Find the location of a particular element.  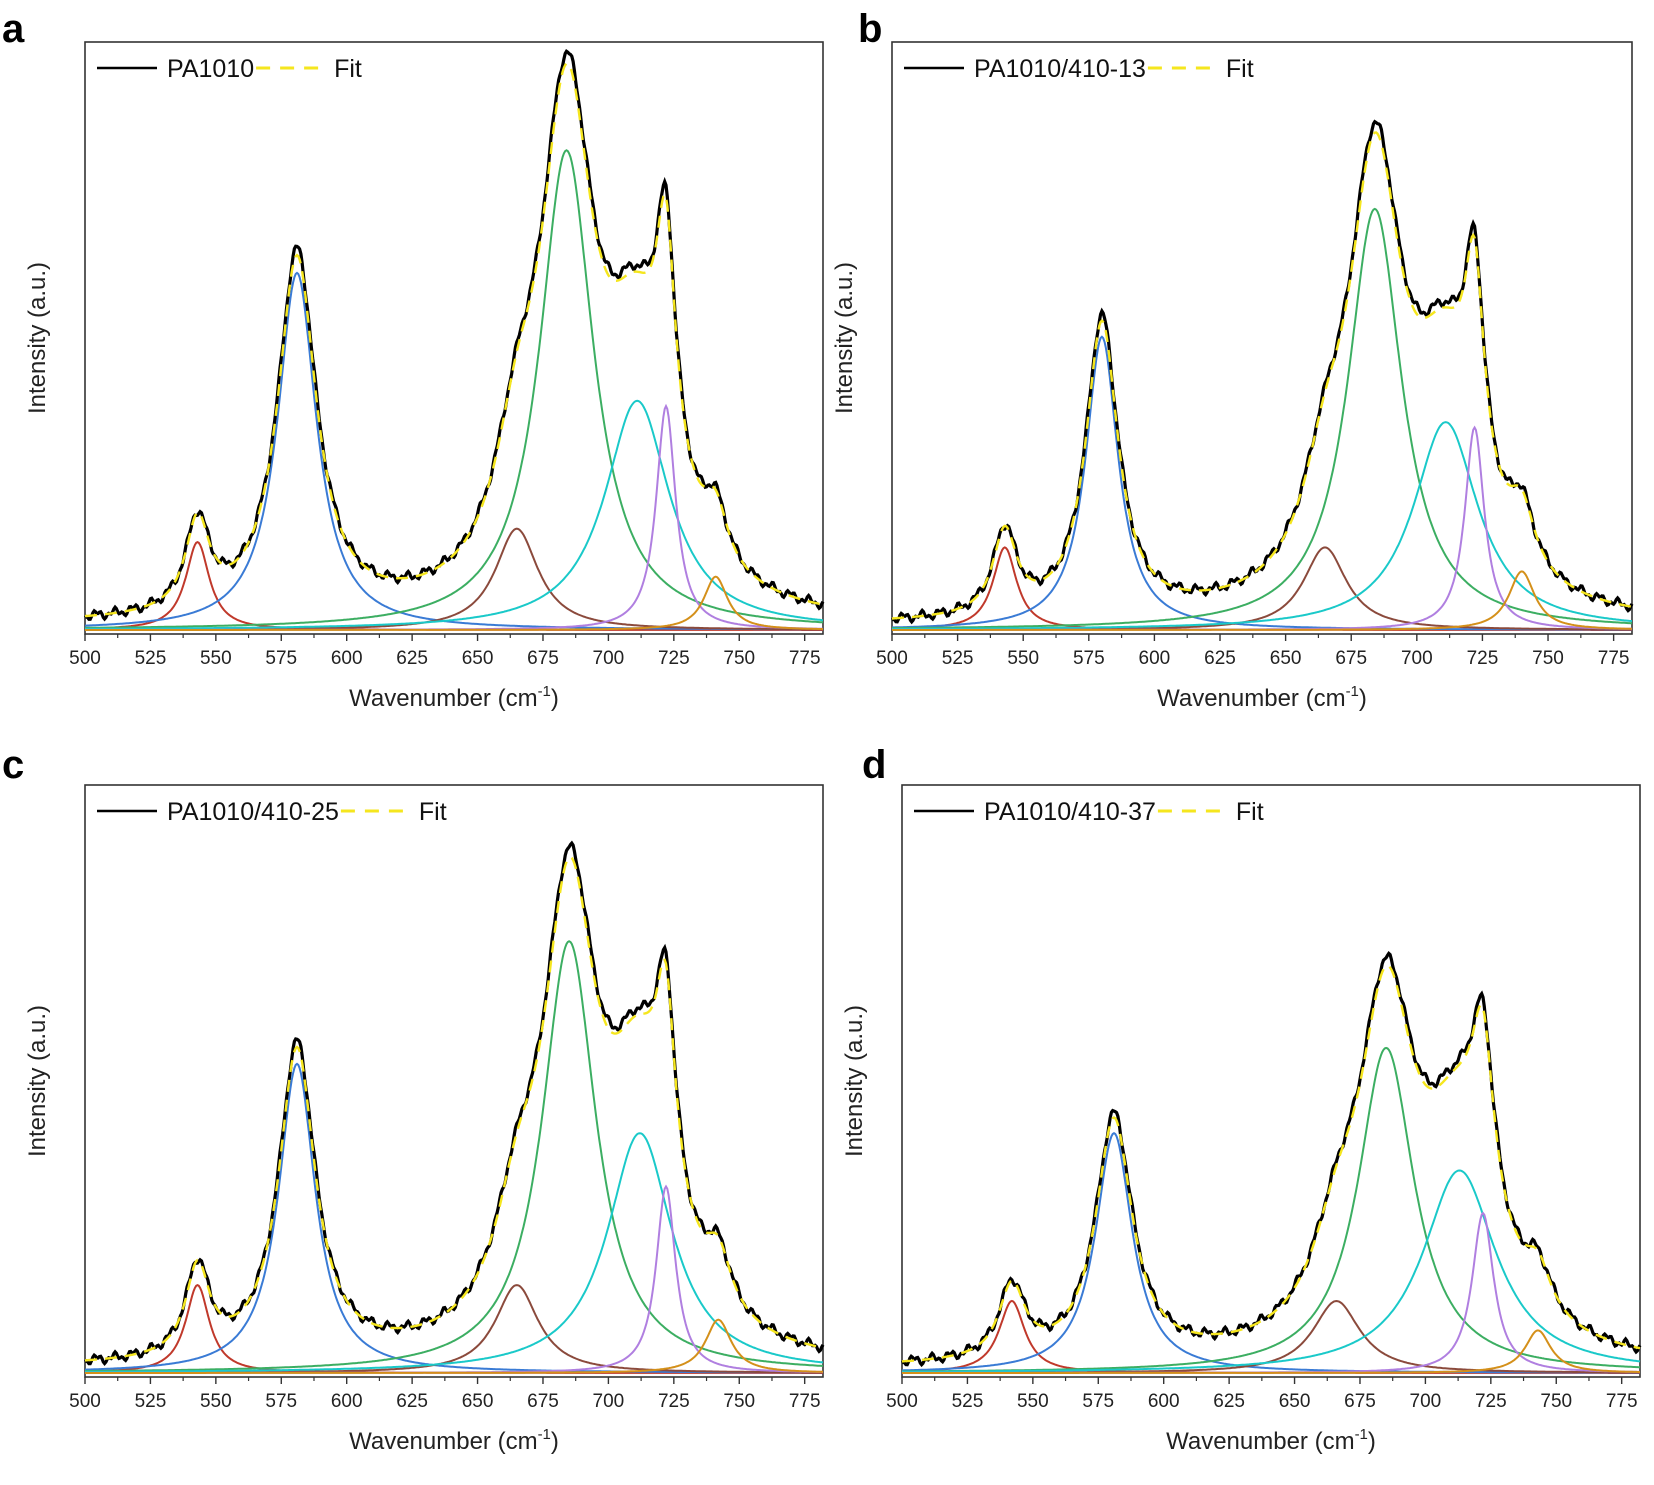

legend-label-experimental: PA1010/410-37 is located at coordinates (1070, 812).